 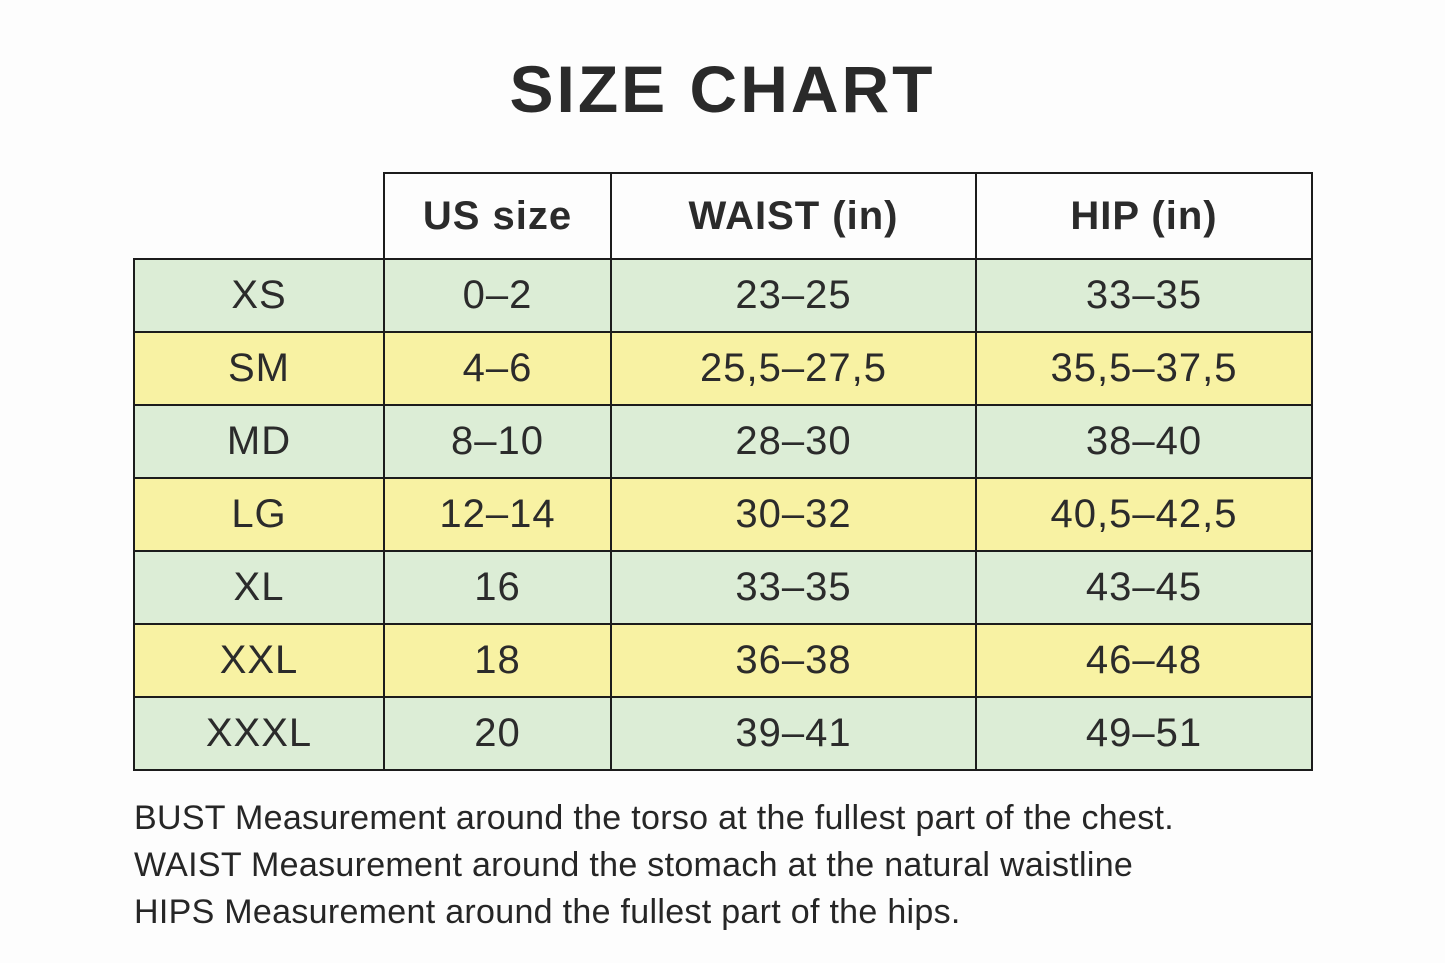 I want to click on size-cell: XS, so click(x=259, y=295).